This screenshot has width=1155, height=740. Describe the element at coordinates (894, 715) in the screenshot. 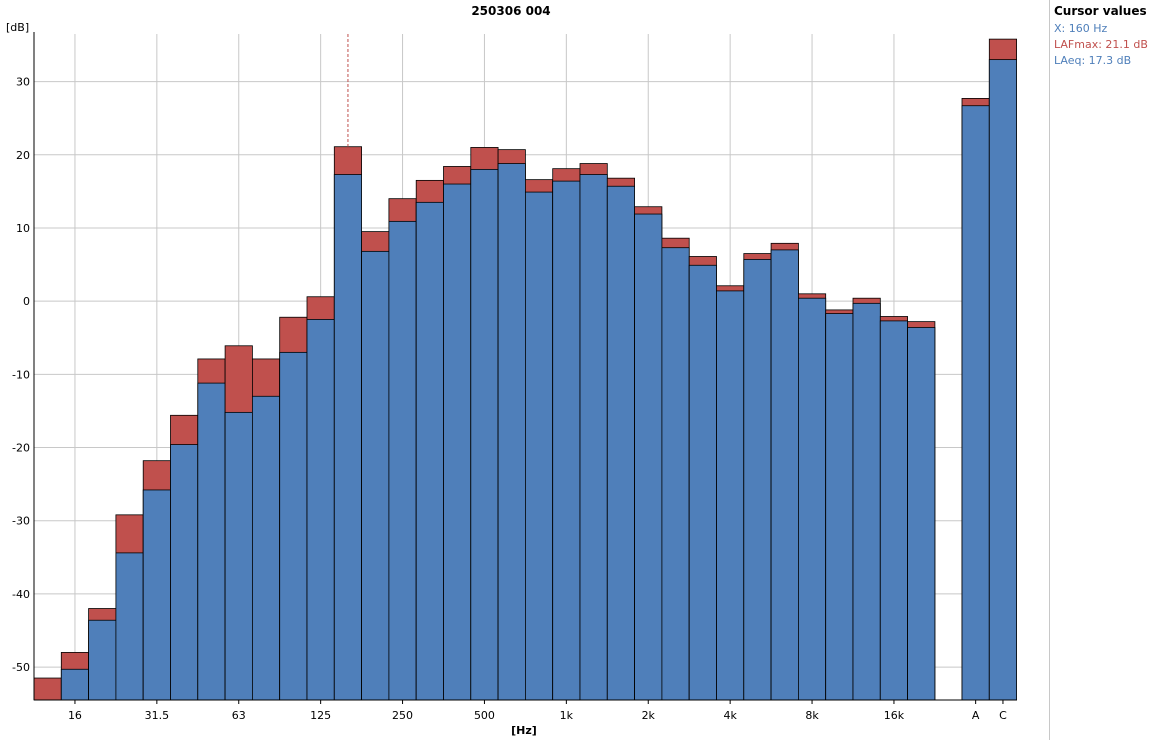

I see `x-tick-label: 16k` at that location.